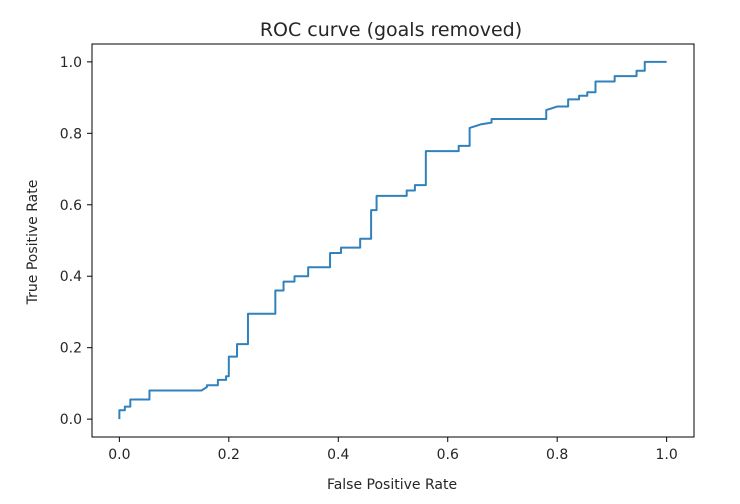 Image resolution: width=740 pixels, height=504 pixels. I want to click on x-tick-label-1: 0.2, so click(229, 455).